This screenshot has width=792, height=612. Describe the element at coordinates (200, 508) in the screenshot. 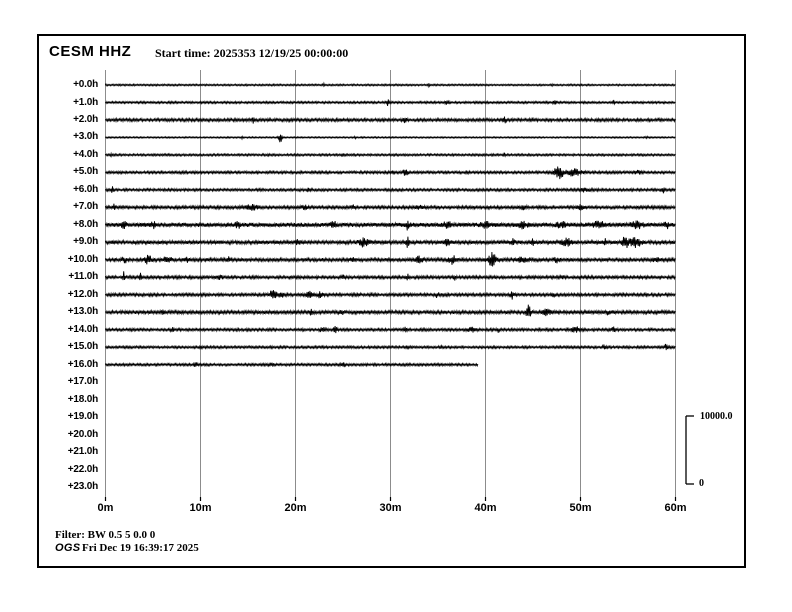

I see `x-axis-tick-label: 10m` at that location.